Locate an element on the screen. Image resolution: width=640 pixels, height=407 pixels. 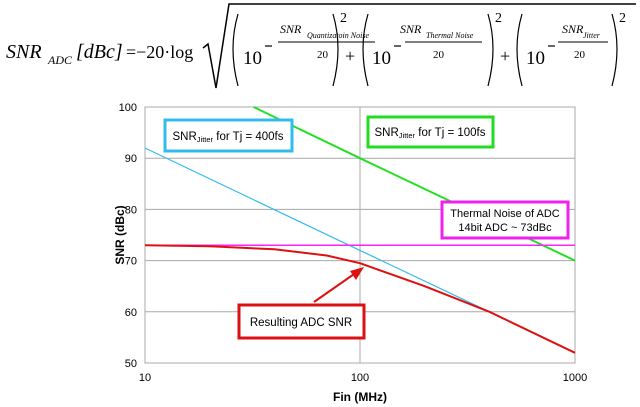
term3-square: 2 is located at coordinates (622, 18).